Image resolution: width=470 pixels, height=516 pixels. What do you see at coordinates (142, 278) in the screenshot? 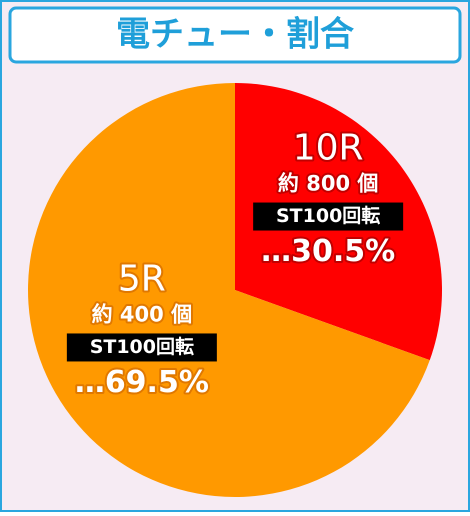
I see `slice-label: 5R` at bounding box center [142, 278].